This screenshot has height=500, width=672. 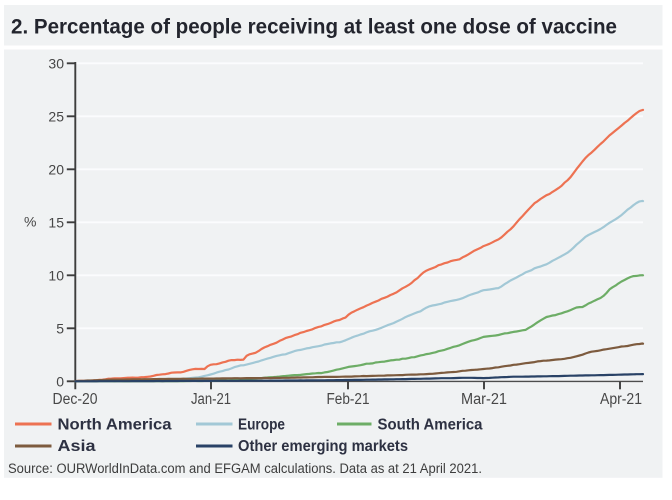 What do you see at coordinates (56, 222) in the screenshot?
I see `svg-text: 15` at bounding box center [56, 222].